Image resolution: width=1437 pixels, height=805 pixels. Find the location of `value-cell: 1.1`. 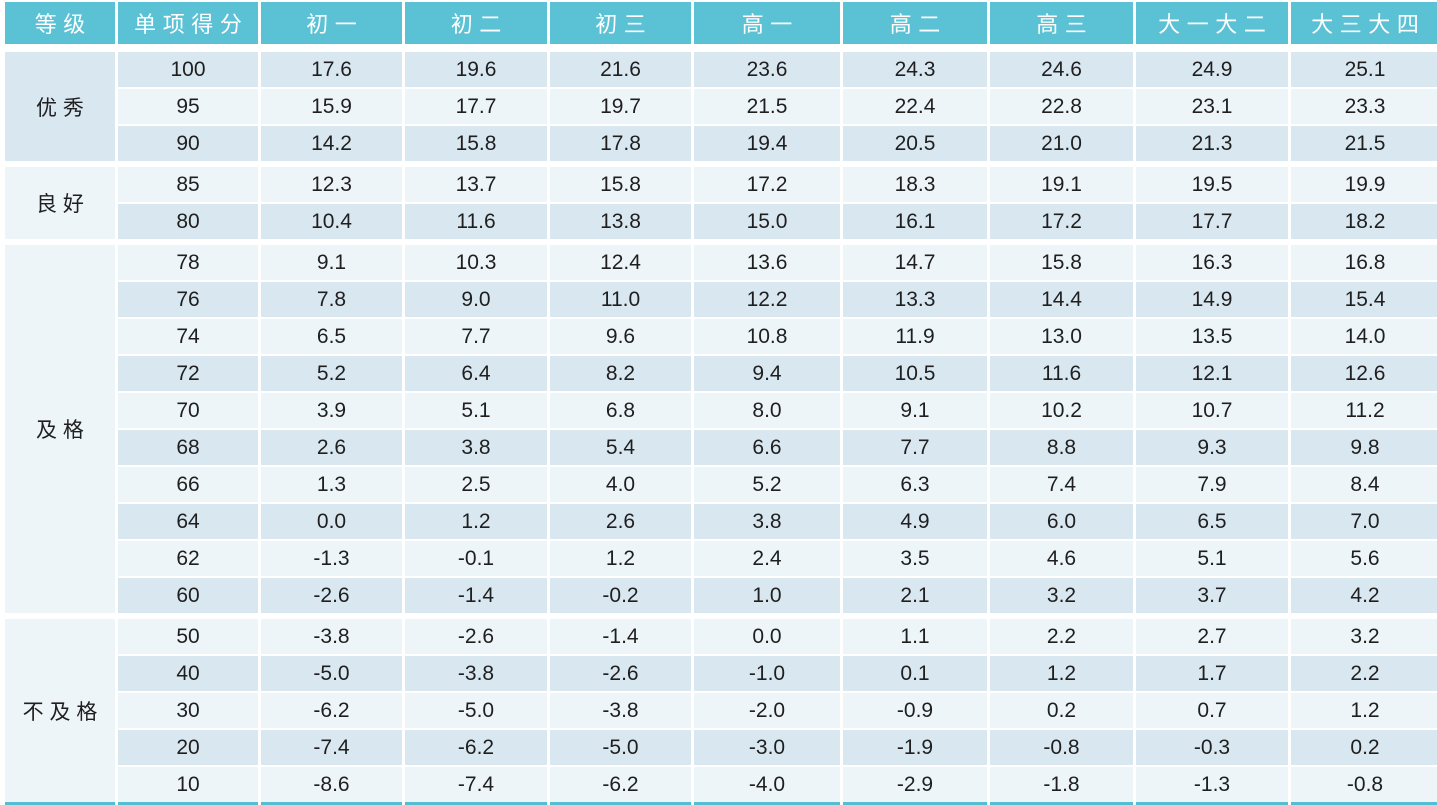

value-cell: 1.1 is located at coordinates (915, 635).